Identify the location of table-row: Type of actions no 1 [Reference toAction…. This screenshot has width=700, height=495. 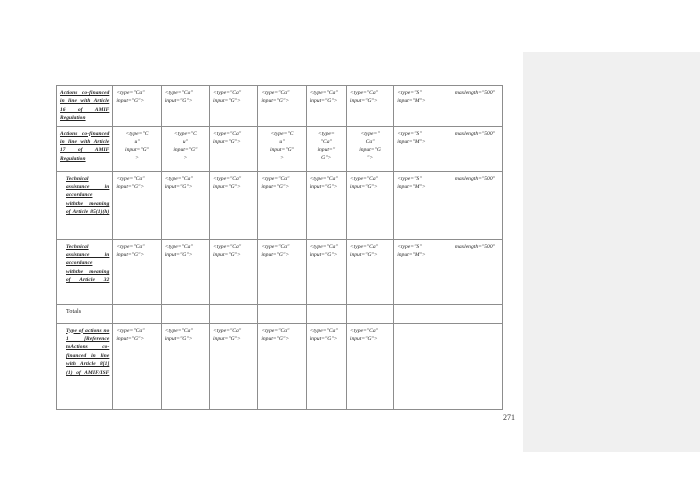
(279, 366).